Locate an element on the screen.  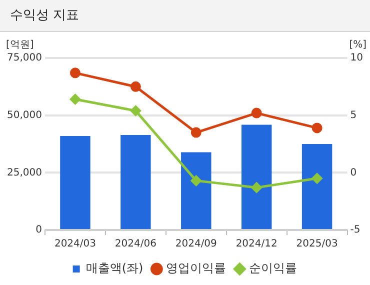
x-tick-label: 2025/03 is located at coordinates (317, 244).